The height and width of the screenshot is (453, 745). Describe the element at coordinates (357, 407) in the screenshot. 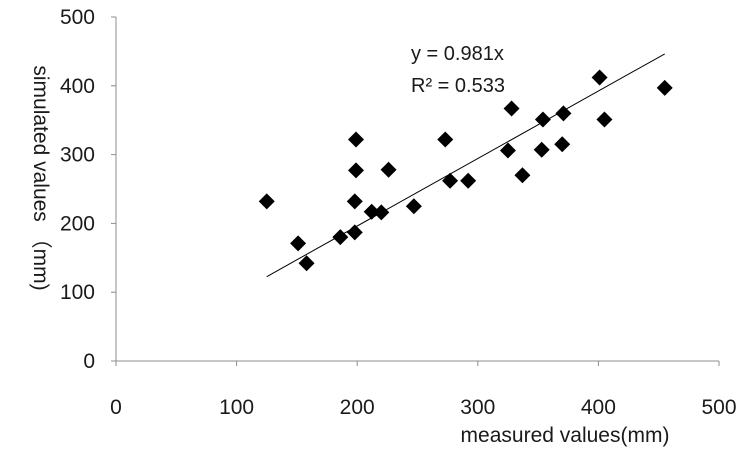

I see `x-tick-label: 200` at that location.